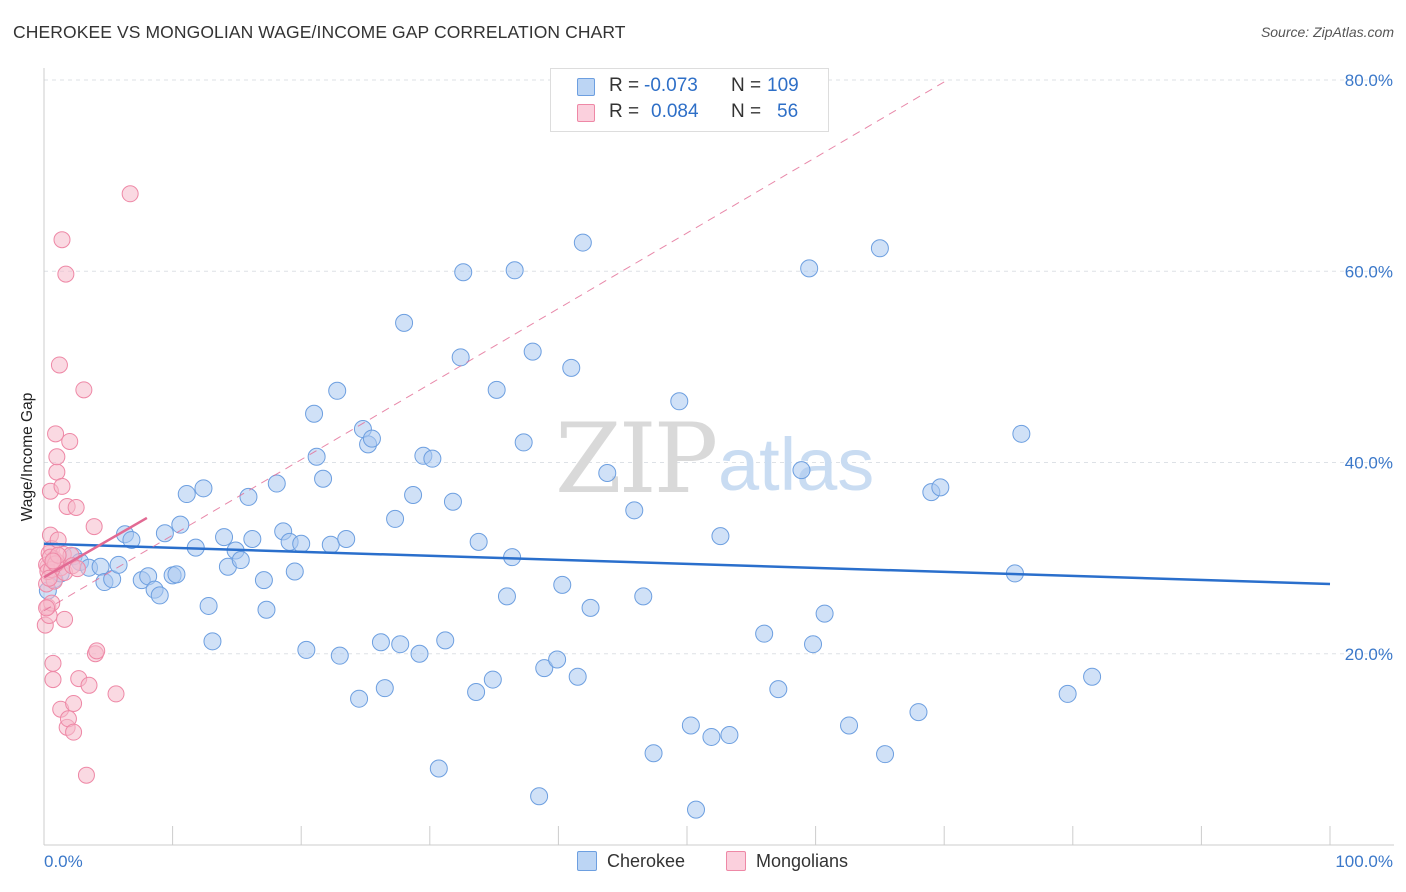 The width and height of the screenshot is (1406, 892). I want to click on legend-row-cherokee: R = -0.073 N = 109, so click(689, 87).